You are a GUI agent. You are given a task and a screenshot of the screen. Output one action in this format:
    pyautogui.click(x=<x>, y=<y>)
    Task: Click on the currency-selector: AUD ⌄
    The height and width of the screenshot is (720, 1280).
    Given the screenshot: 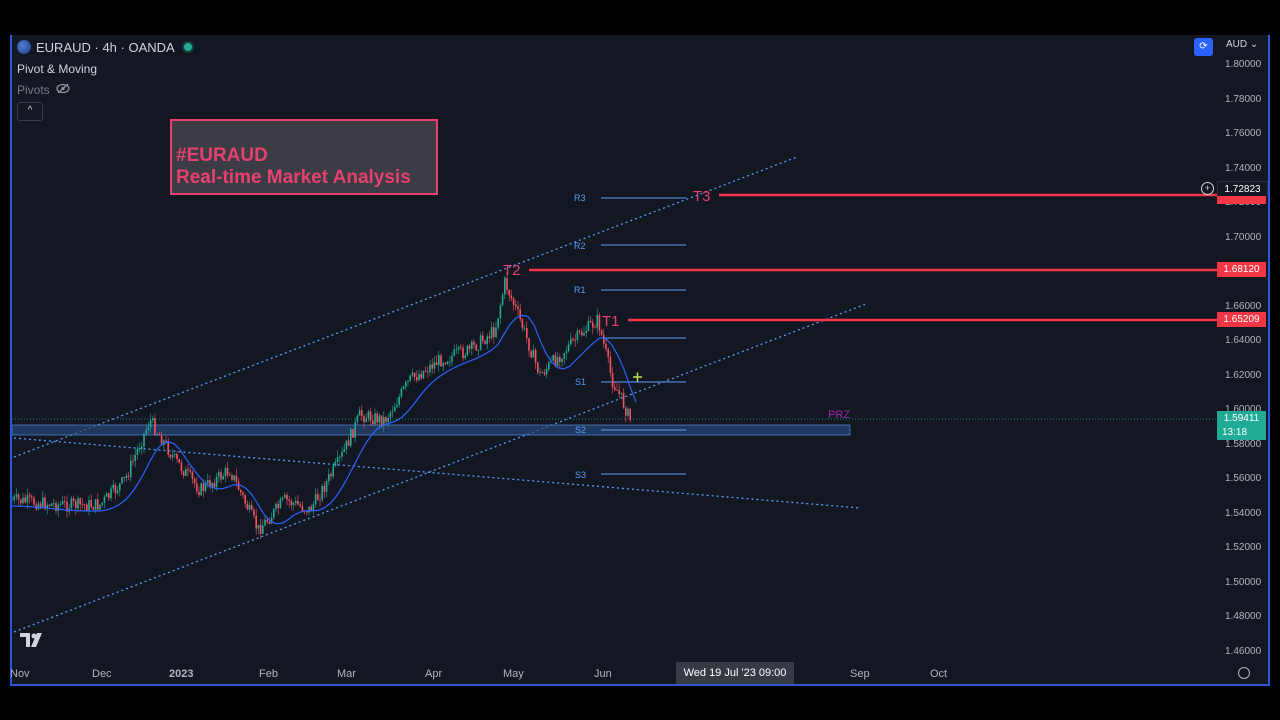 What is the action you would take?
    pyautogui.click(x=1242, y=44)
    